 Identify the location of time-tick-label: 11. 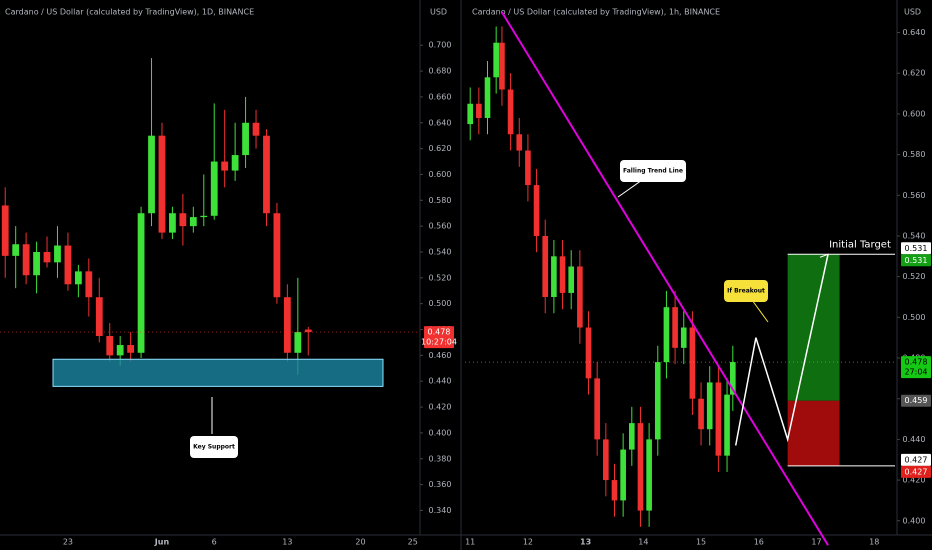
(470, 542).